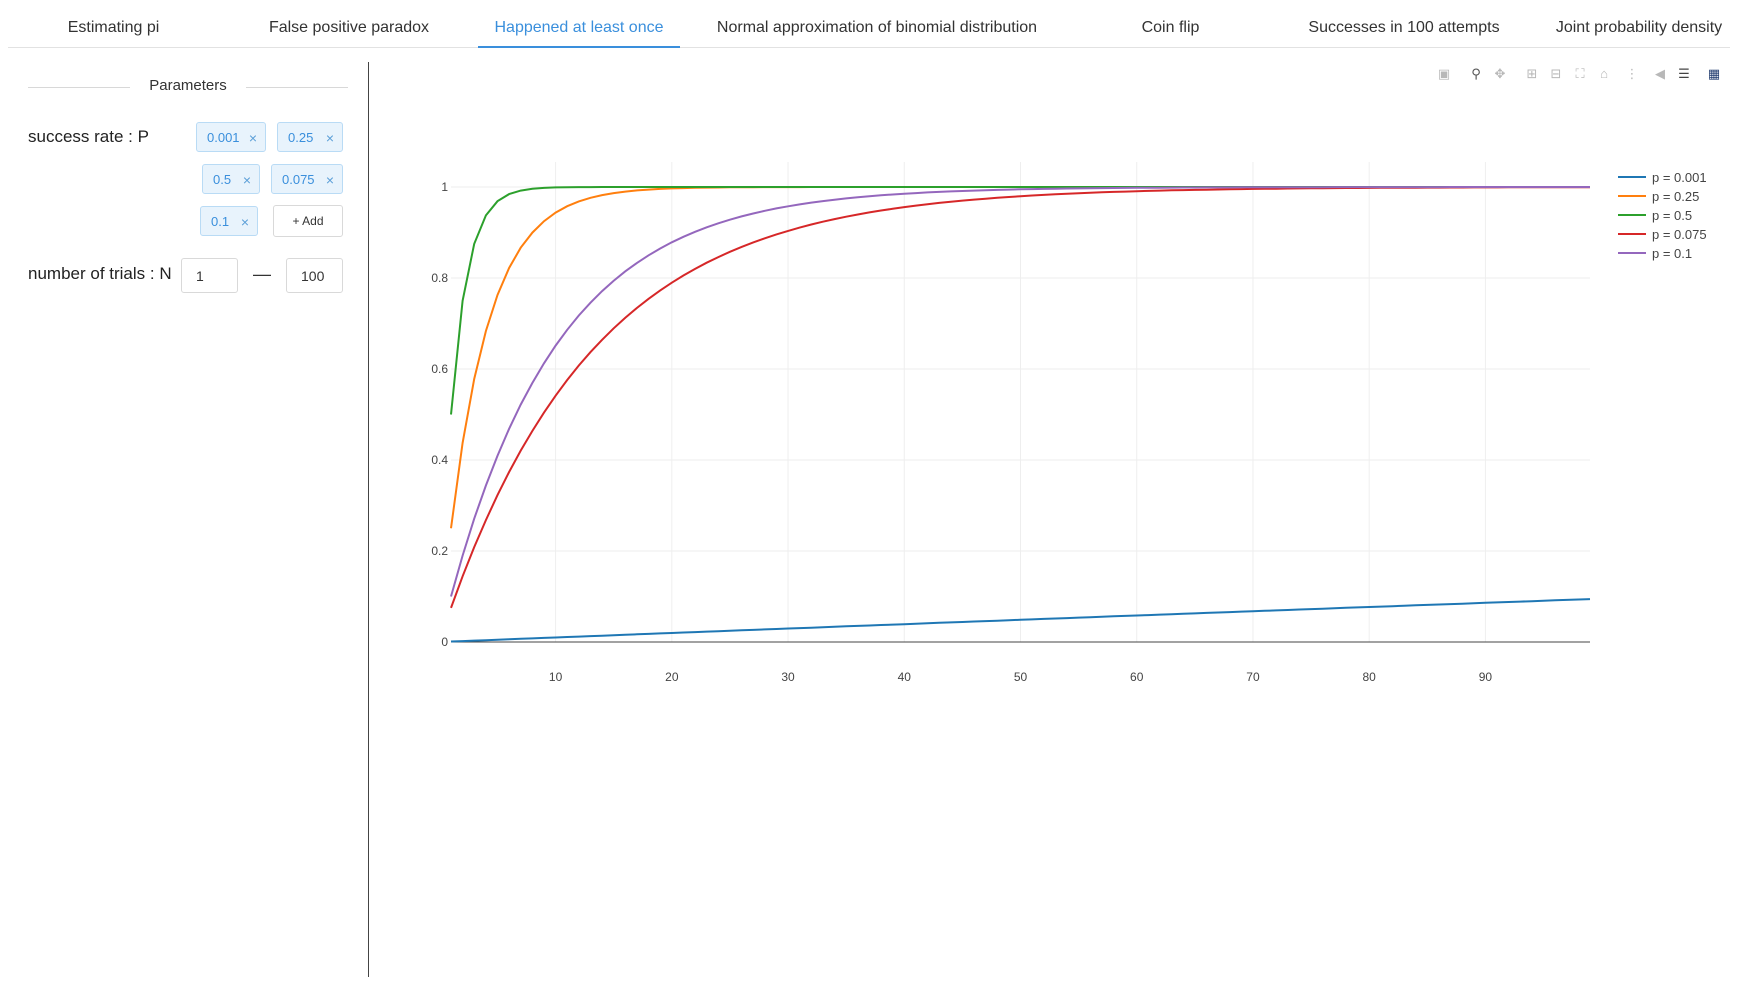  What do you see at coordinates (439, 414) in the screenshot?
I see `y-axis-ticks: 0 0.2 0.4 0.6 0.8 1` at bounding box center [439, 414].